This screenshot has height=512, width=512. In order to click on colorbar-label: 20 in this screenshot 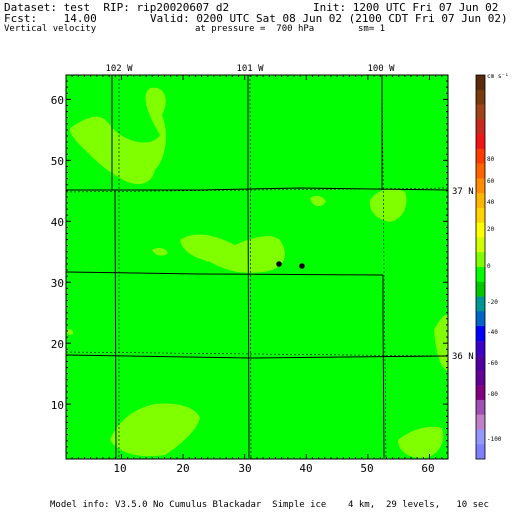, I will do `click(491, 229)`.